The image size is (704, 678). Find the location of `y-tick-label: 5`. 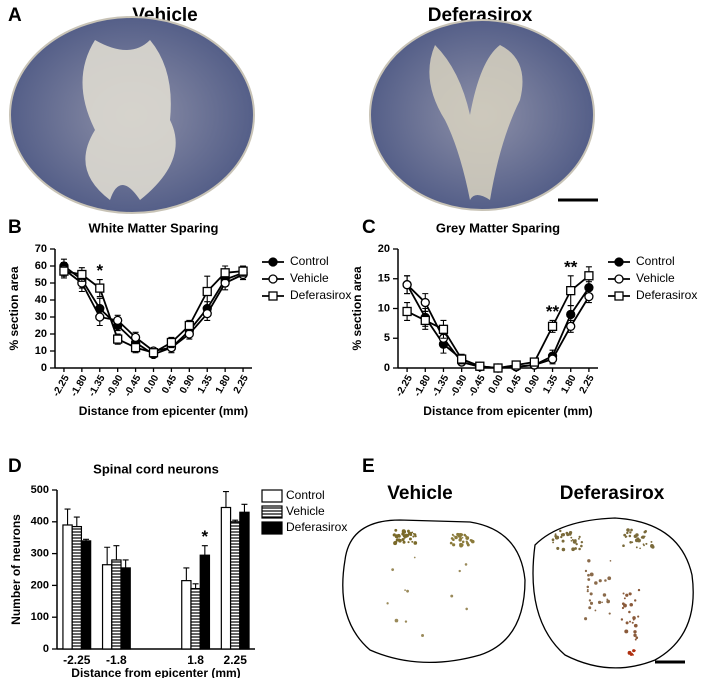

y-tick-label: 5 is located at coordinates (387, 338).